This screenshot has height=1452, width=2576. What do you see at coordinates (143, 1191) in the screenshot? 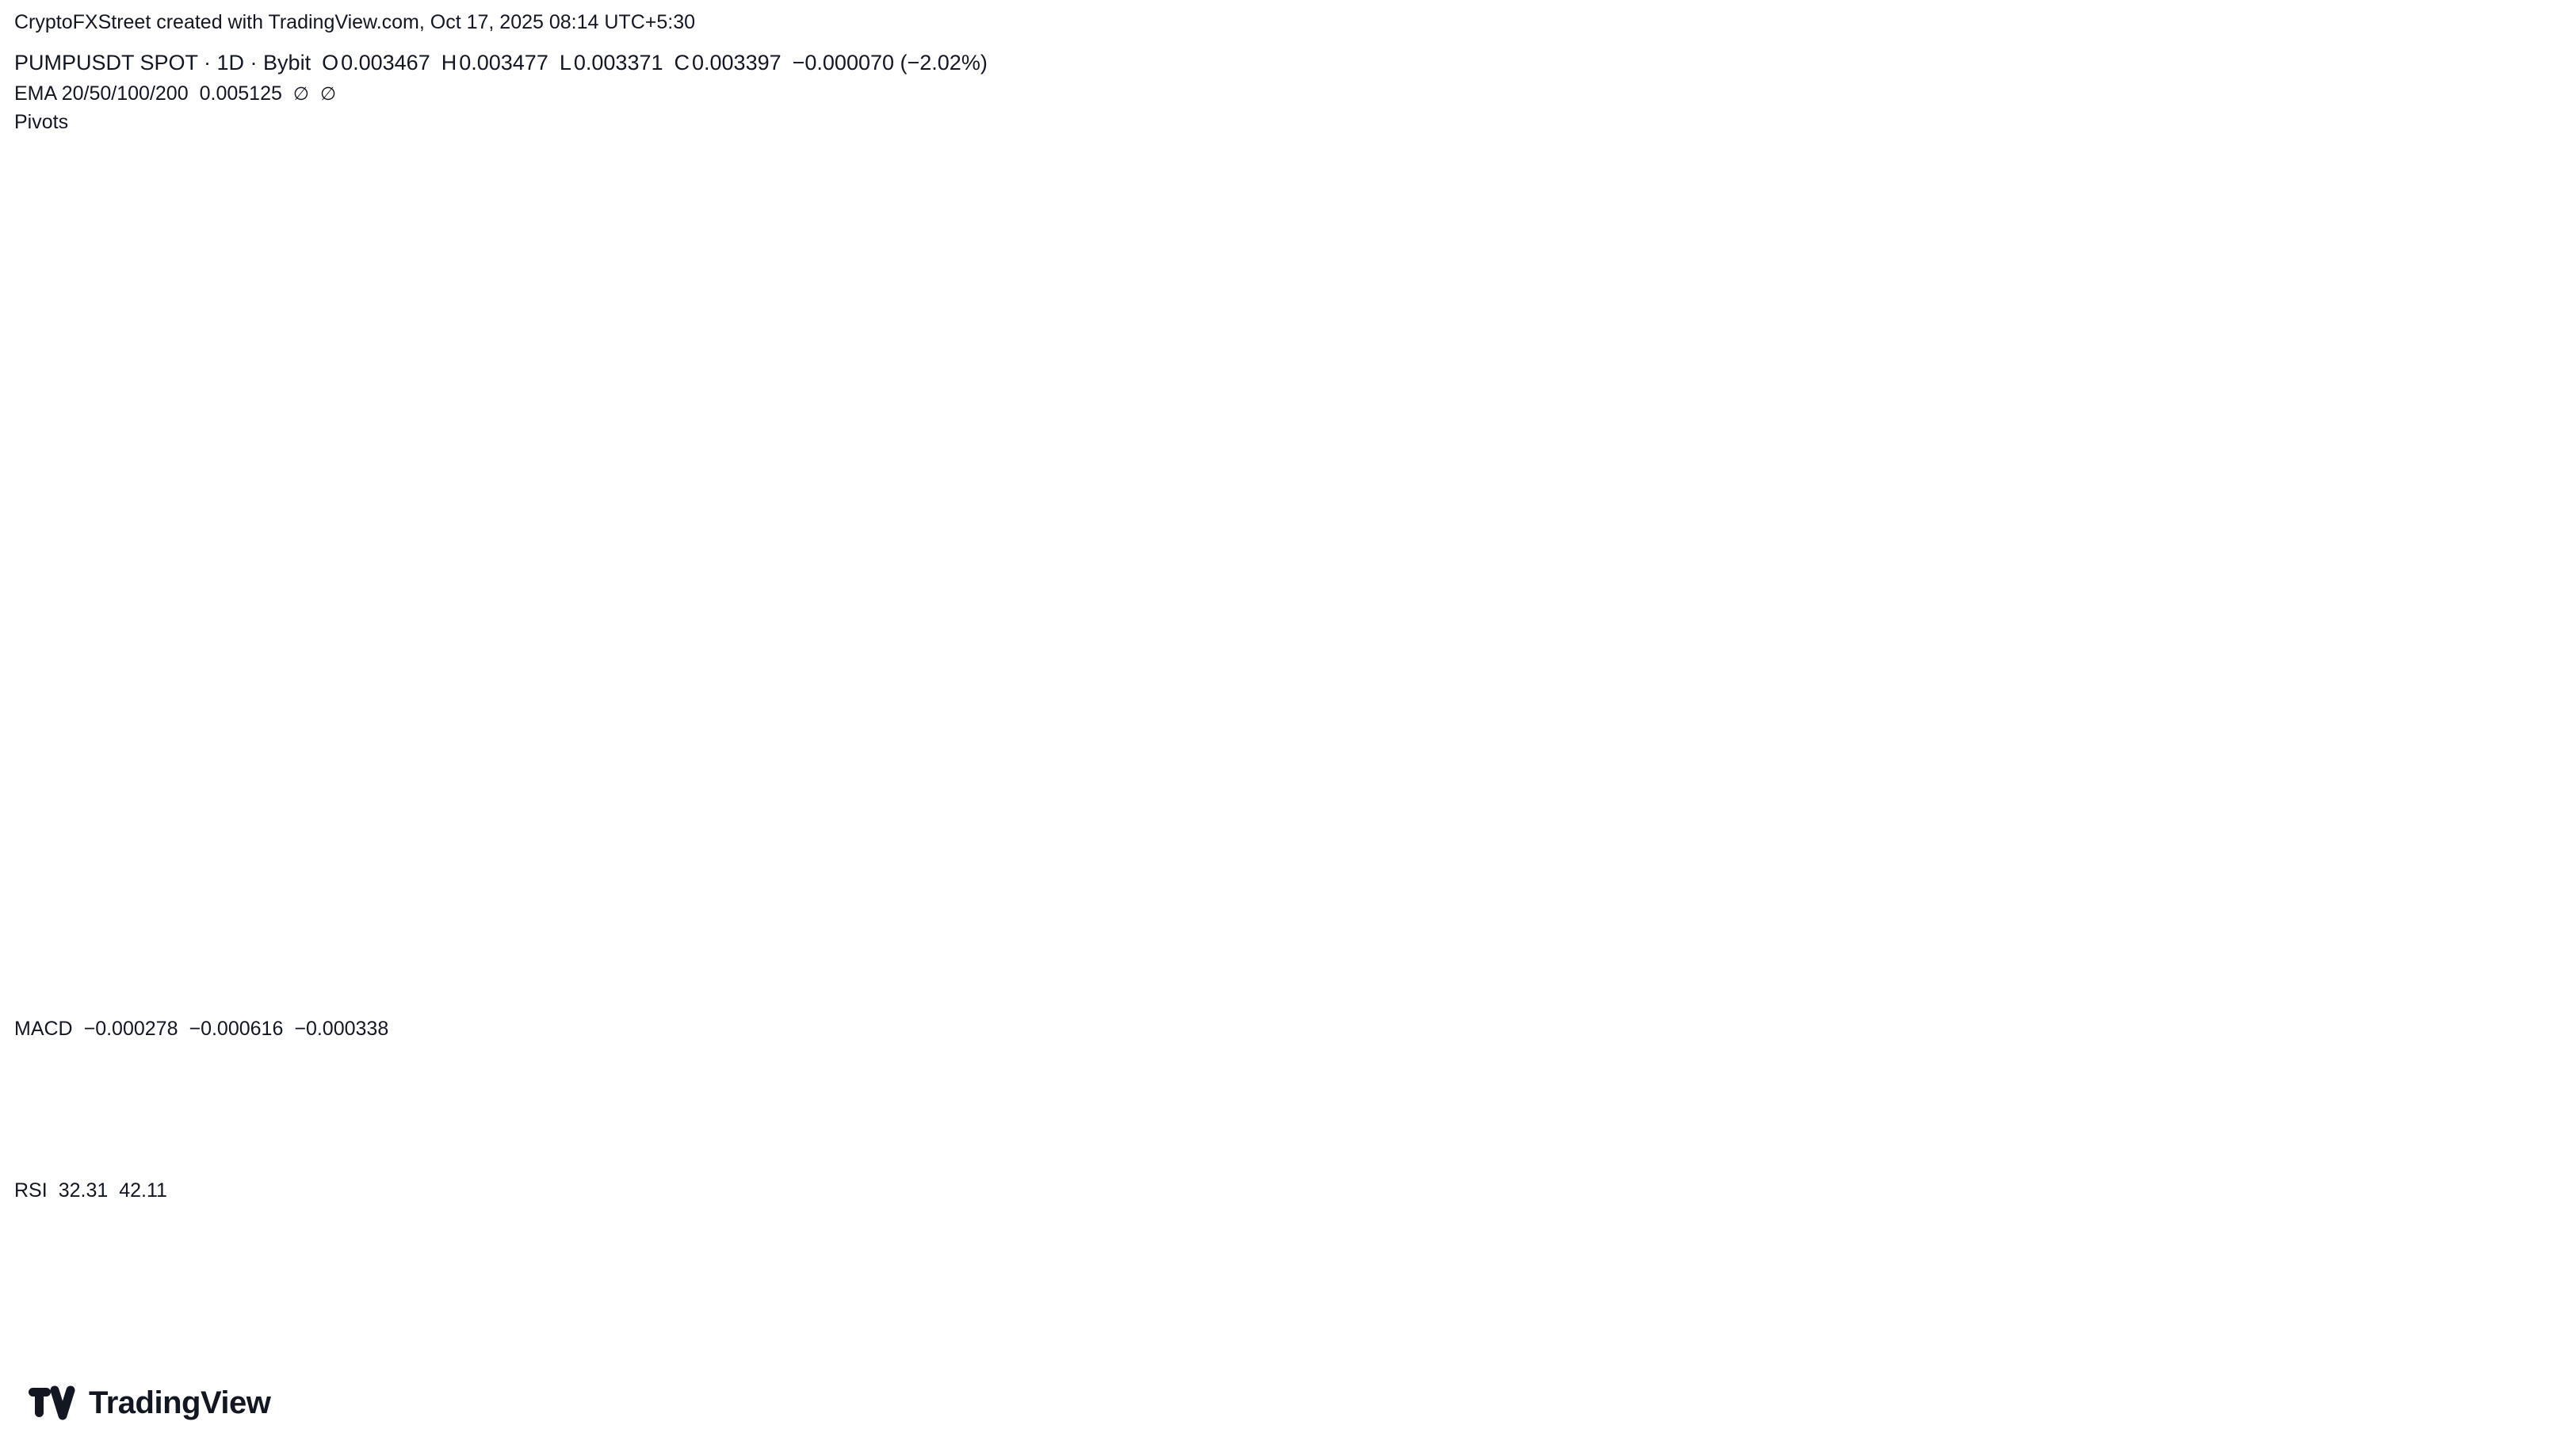
I see `rsi-ma-value: 42.11` at bounding box center [143, 1191].